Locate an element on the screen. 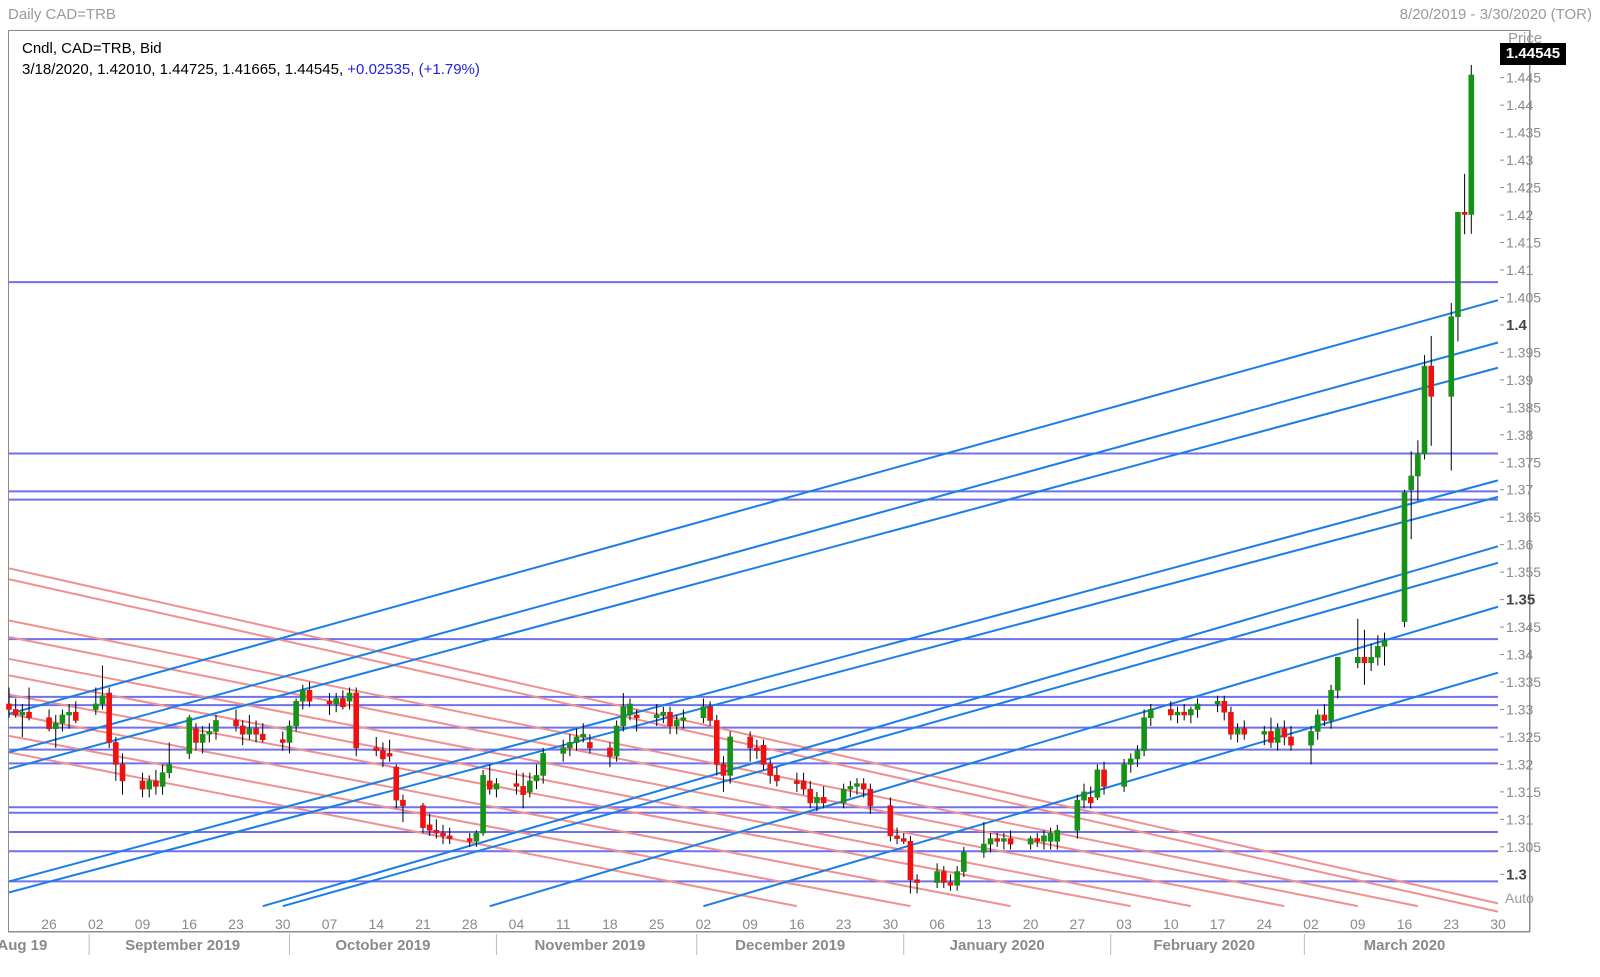  uptrend-line is located at coordinates (1101, 789).